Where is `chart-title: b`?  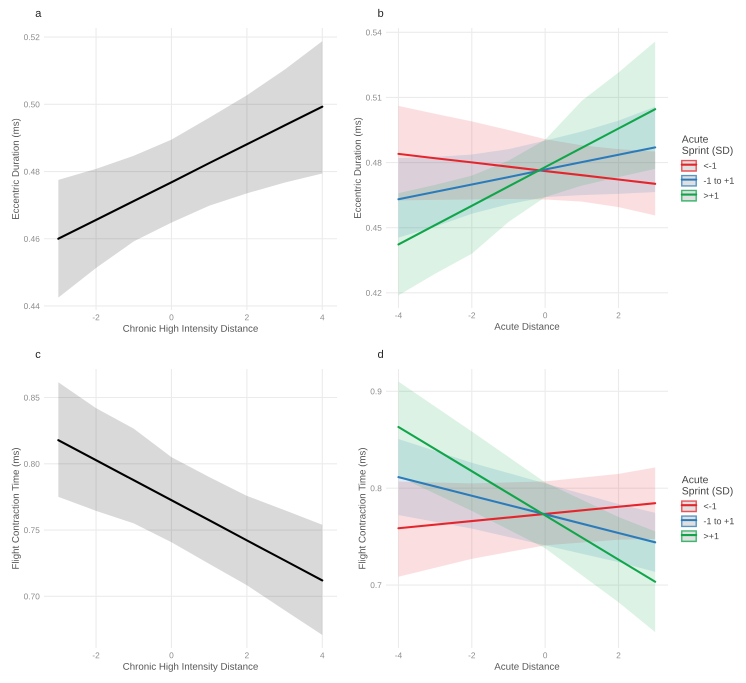
chart-title: b is located at coordinates (381, 12).